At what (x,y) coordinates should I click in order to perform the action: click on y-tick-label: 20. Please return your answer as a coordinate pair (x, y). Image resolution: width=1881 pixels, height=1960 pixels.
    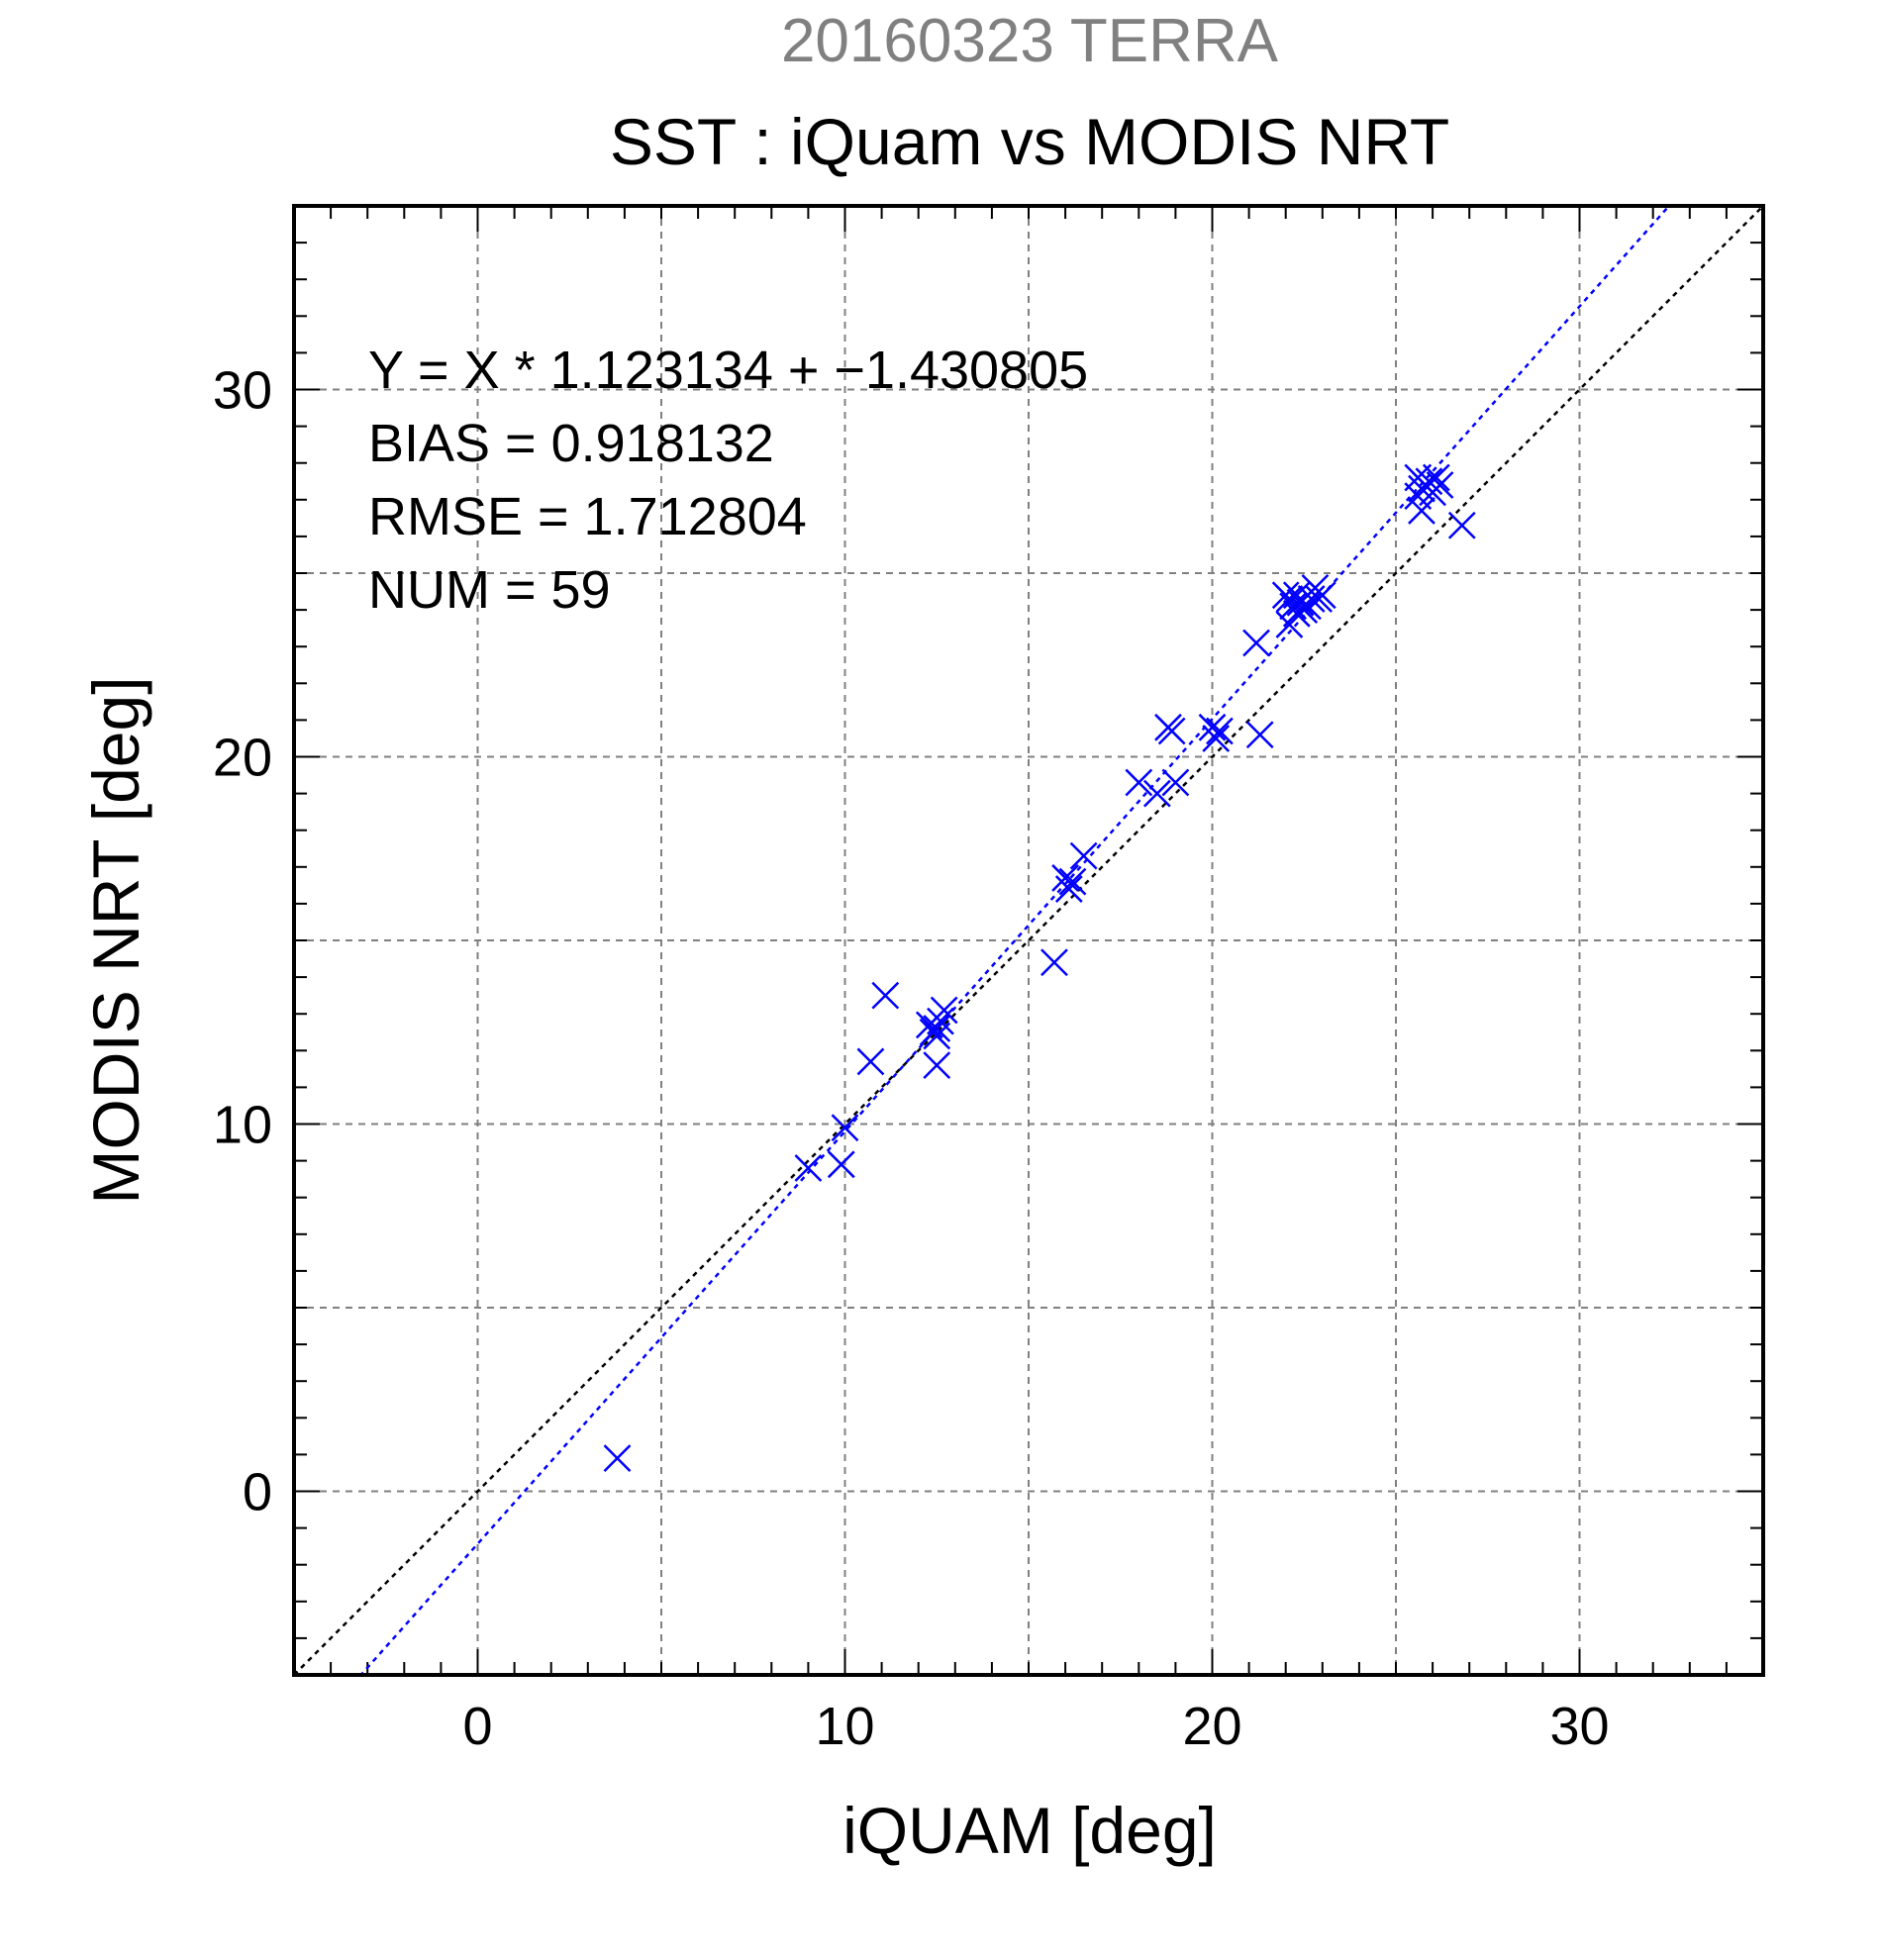
    Looking at the image, I should click on (243, 758).